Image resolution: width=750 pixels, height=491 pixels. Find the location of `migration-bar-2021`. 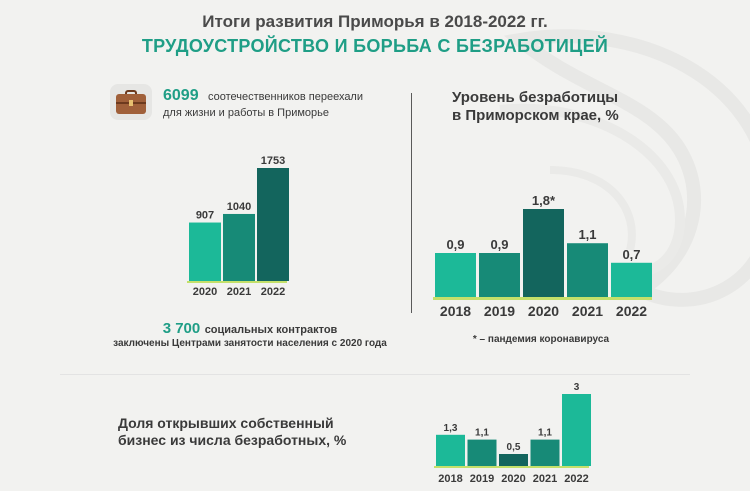

migration-bar-2021 is located at coordinates (239, 247).